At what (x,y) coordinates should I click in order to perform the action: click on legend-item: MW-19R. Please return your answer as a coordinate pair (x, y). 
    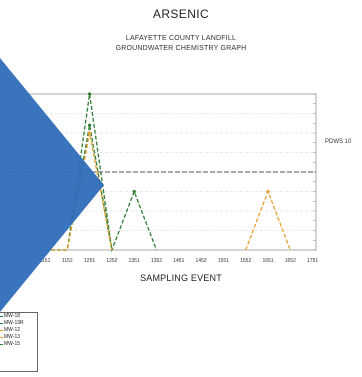
    Looking at the image, I should click on (18, 323).